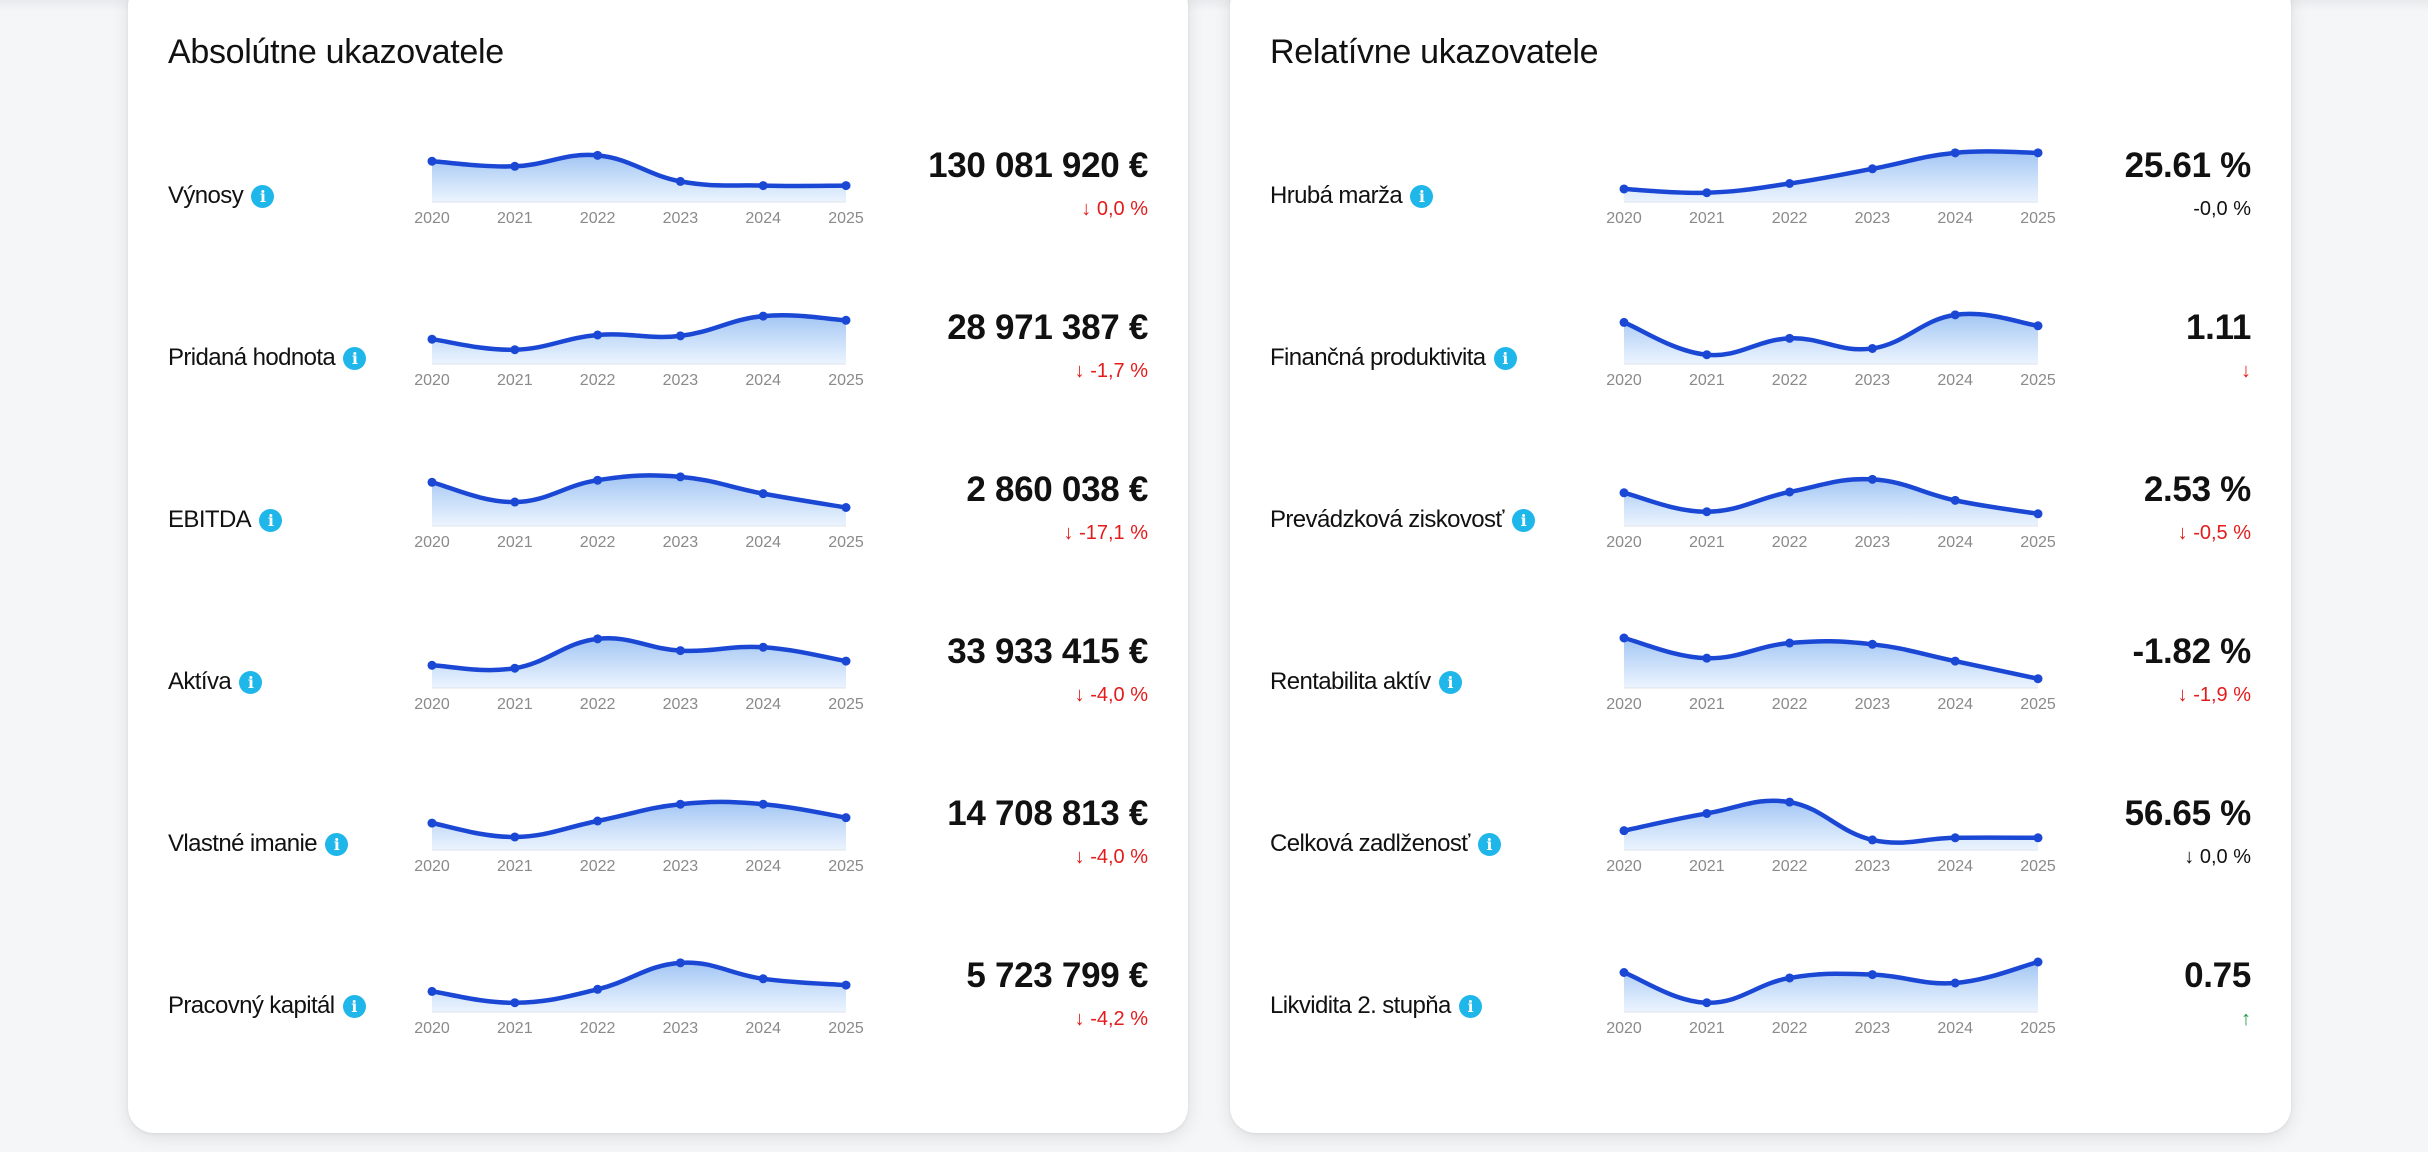 This screenshot has width=2428, height=1152. What do you see at coordinates (1105, 533) in the screenshot?
I see `change-indicator: ↓ -17,1 %` at bounding box center [1105, 533].